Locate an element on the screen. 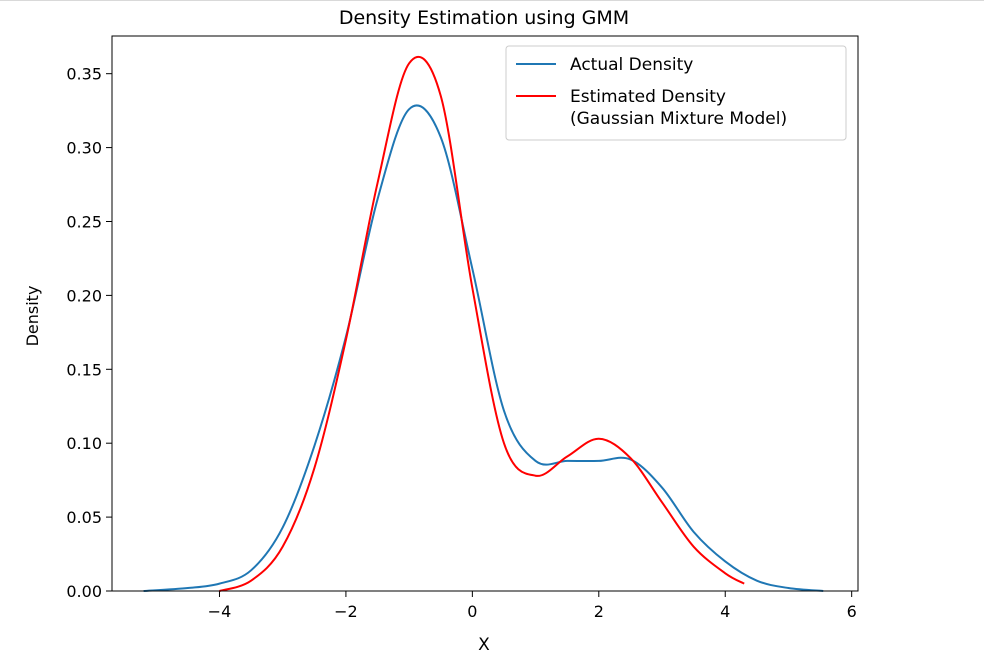  legend-box is located at coordinates (676, 93).